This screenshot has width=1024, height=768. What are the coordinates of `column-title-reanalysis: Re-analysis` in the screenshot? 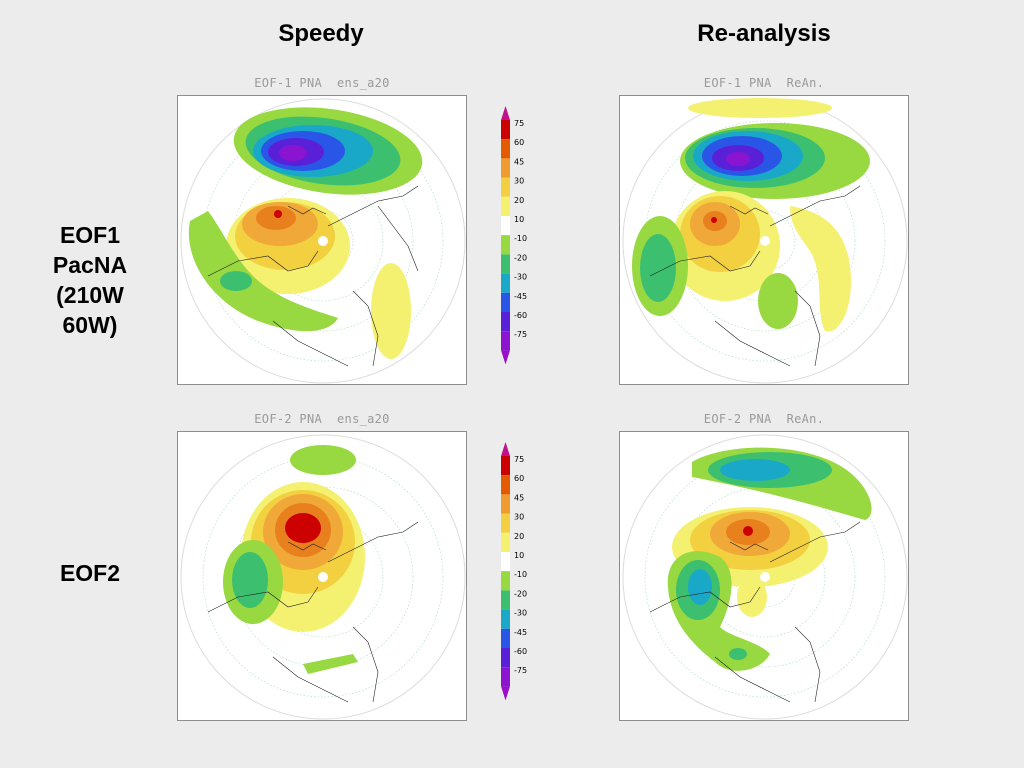 It's located at (764, 33).